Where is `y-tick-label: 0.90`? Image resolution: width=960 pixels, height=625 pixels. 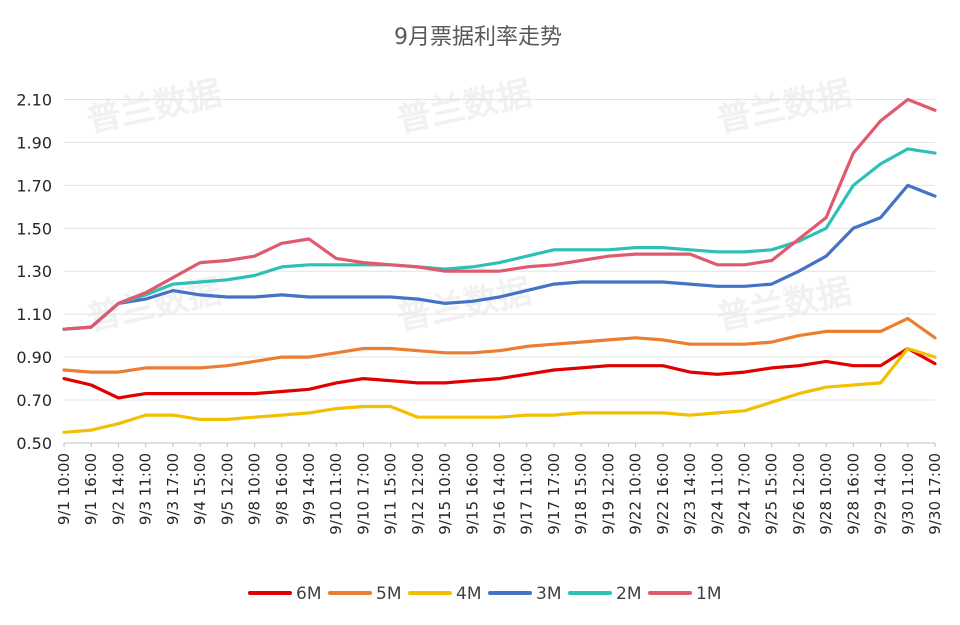
y-tick-label: 0.90 is located at coordinates (34, 357).